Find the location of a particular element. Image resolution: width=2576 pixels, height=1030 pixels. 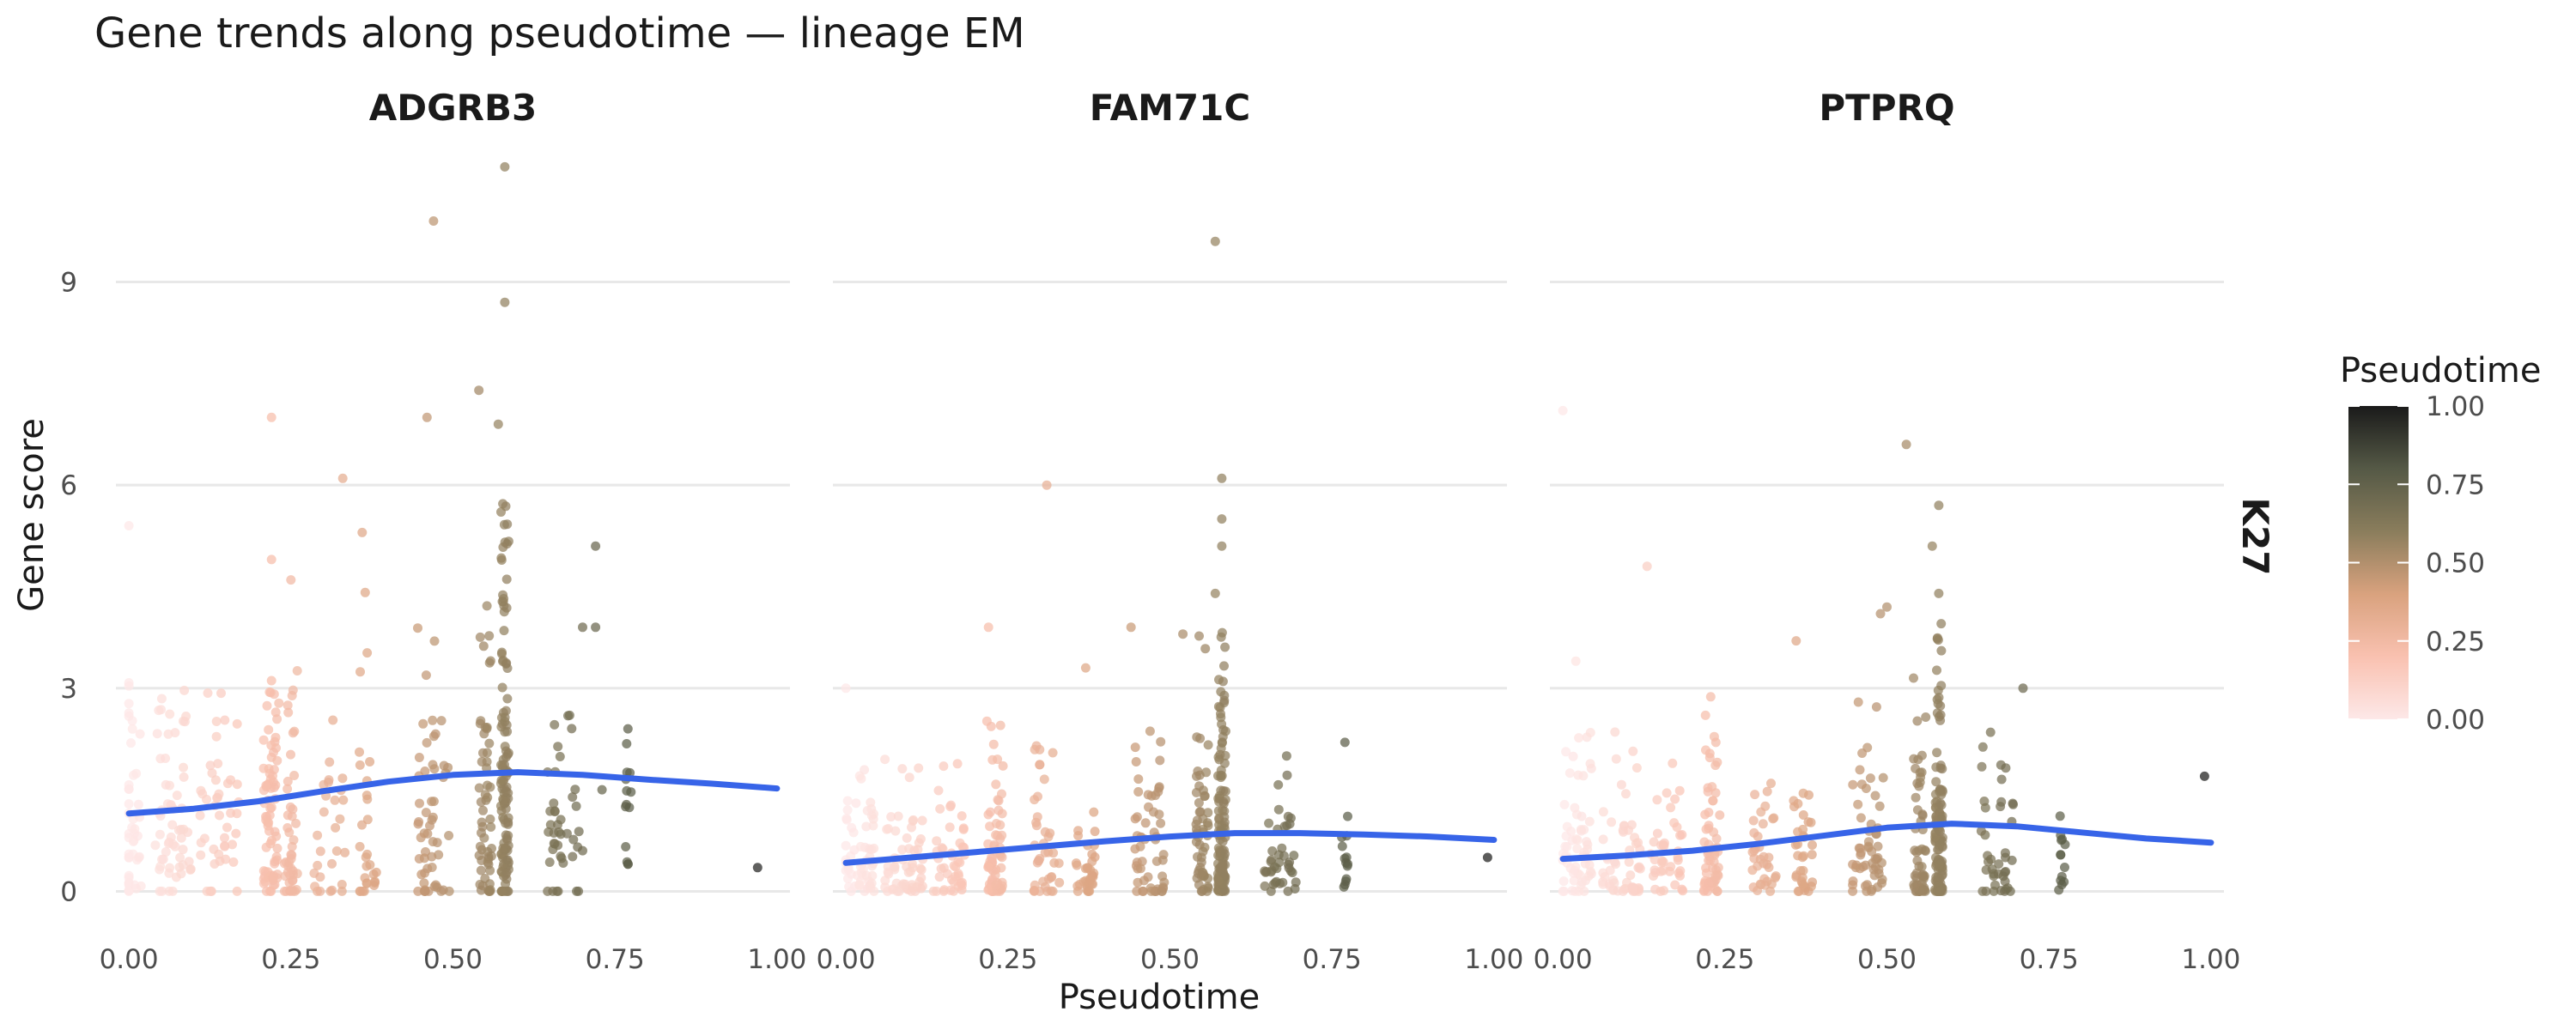

points is located at coordinates (1884, 650).